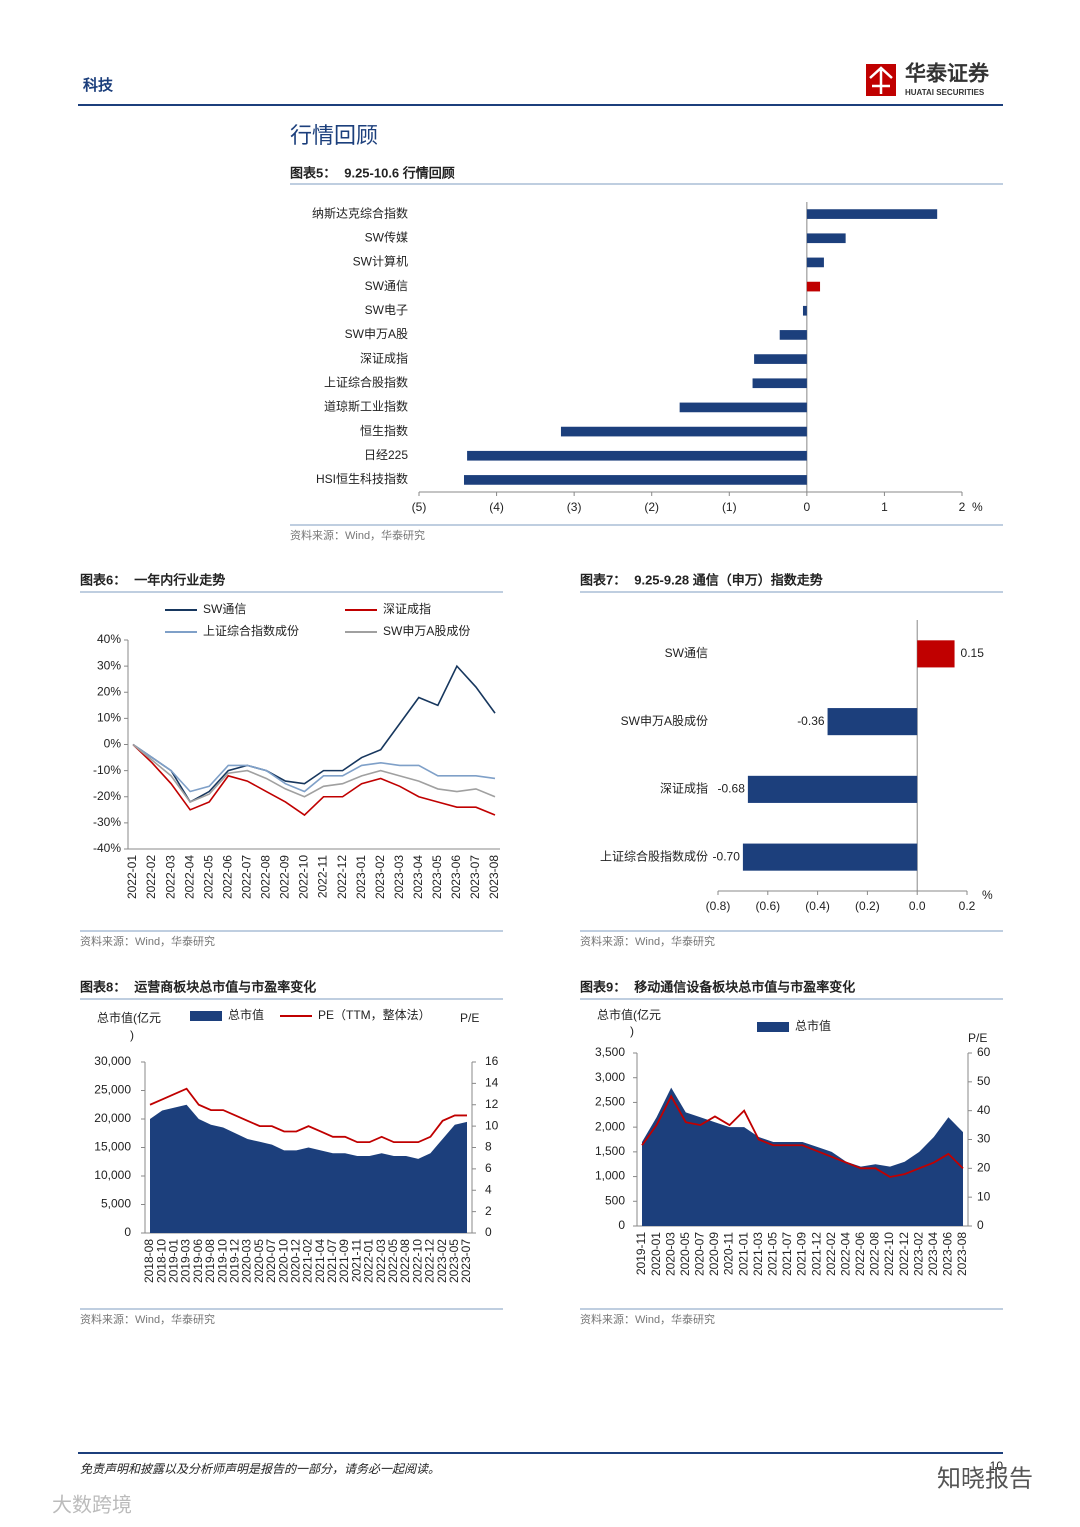 The height and width of the screenshot is (1527, 1080). Describe the element at coordinates (235, 1261) in the screenshot. I see `x-tick-label: 2019-12` at that location.